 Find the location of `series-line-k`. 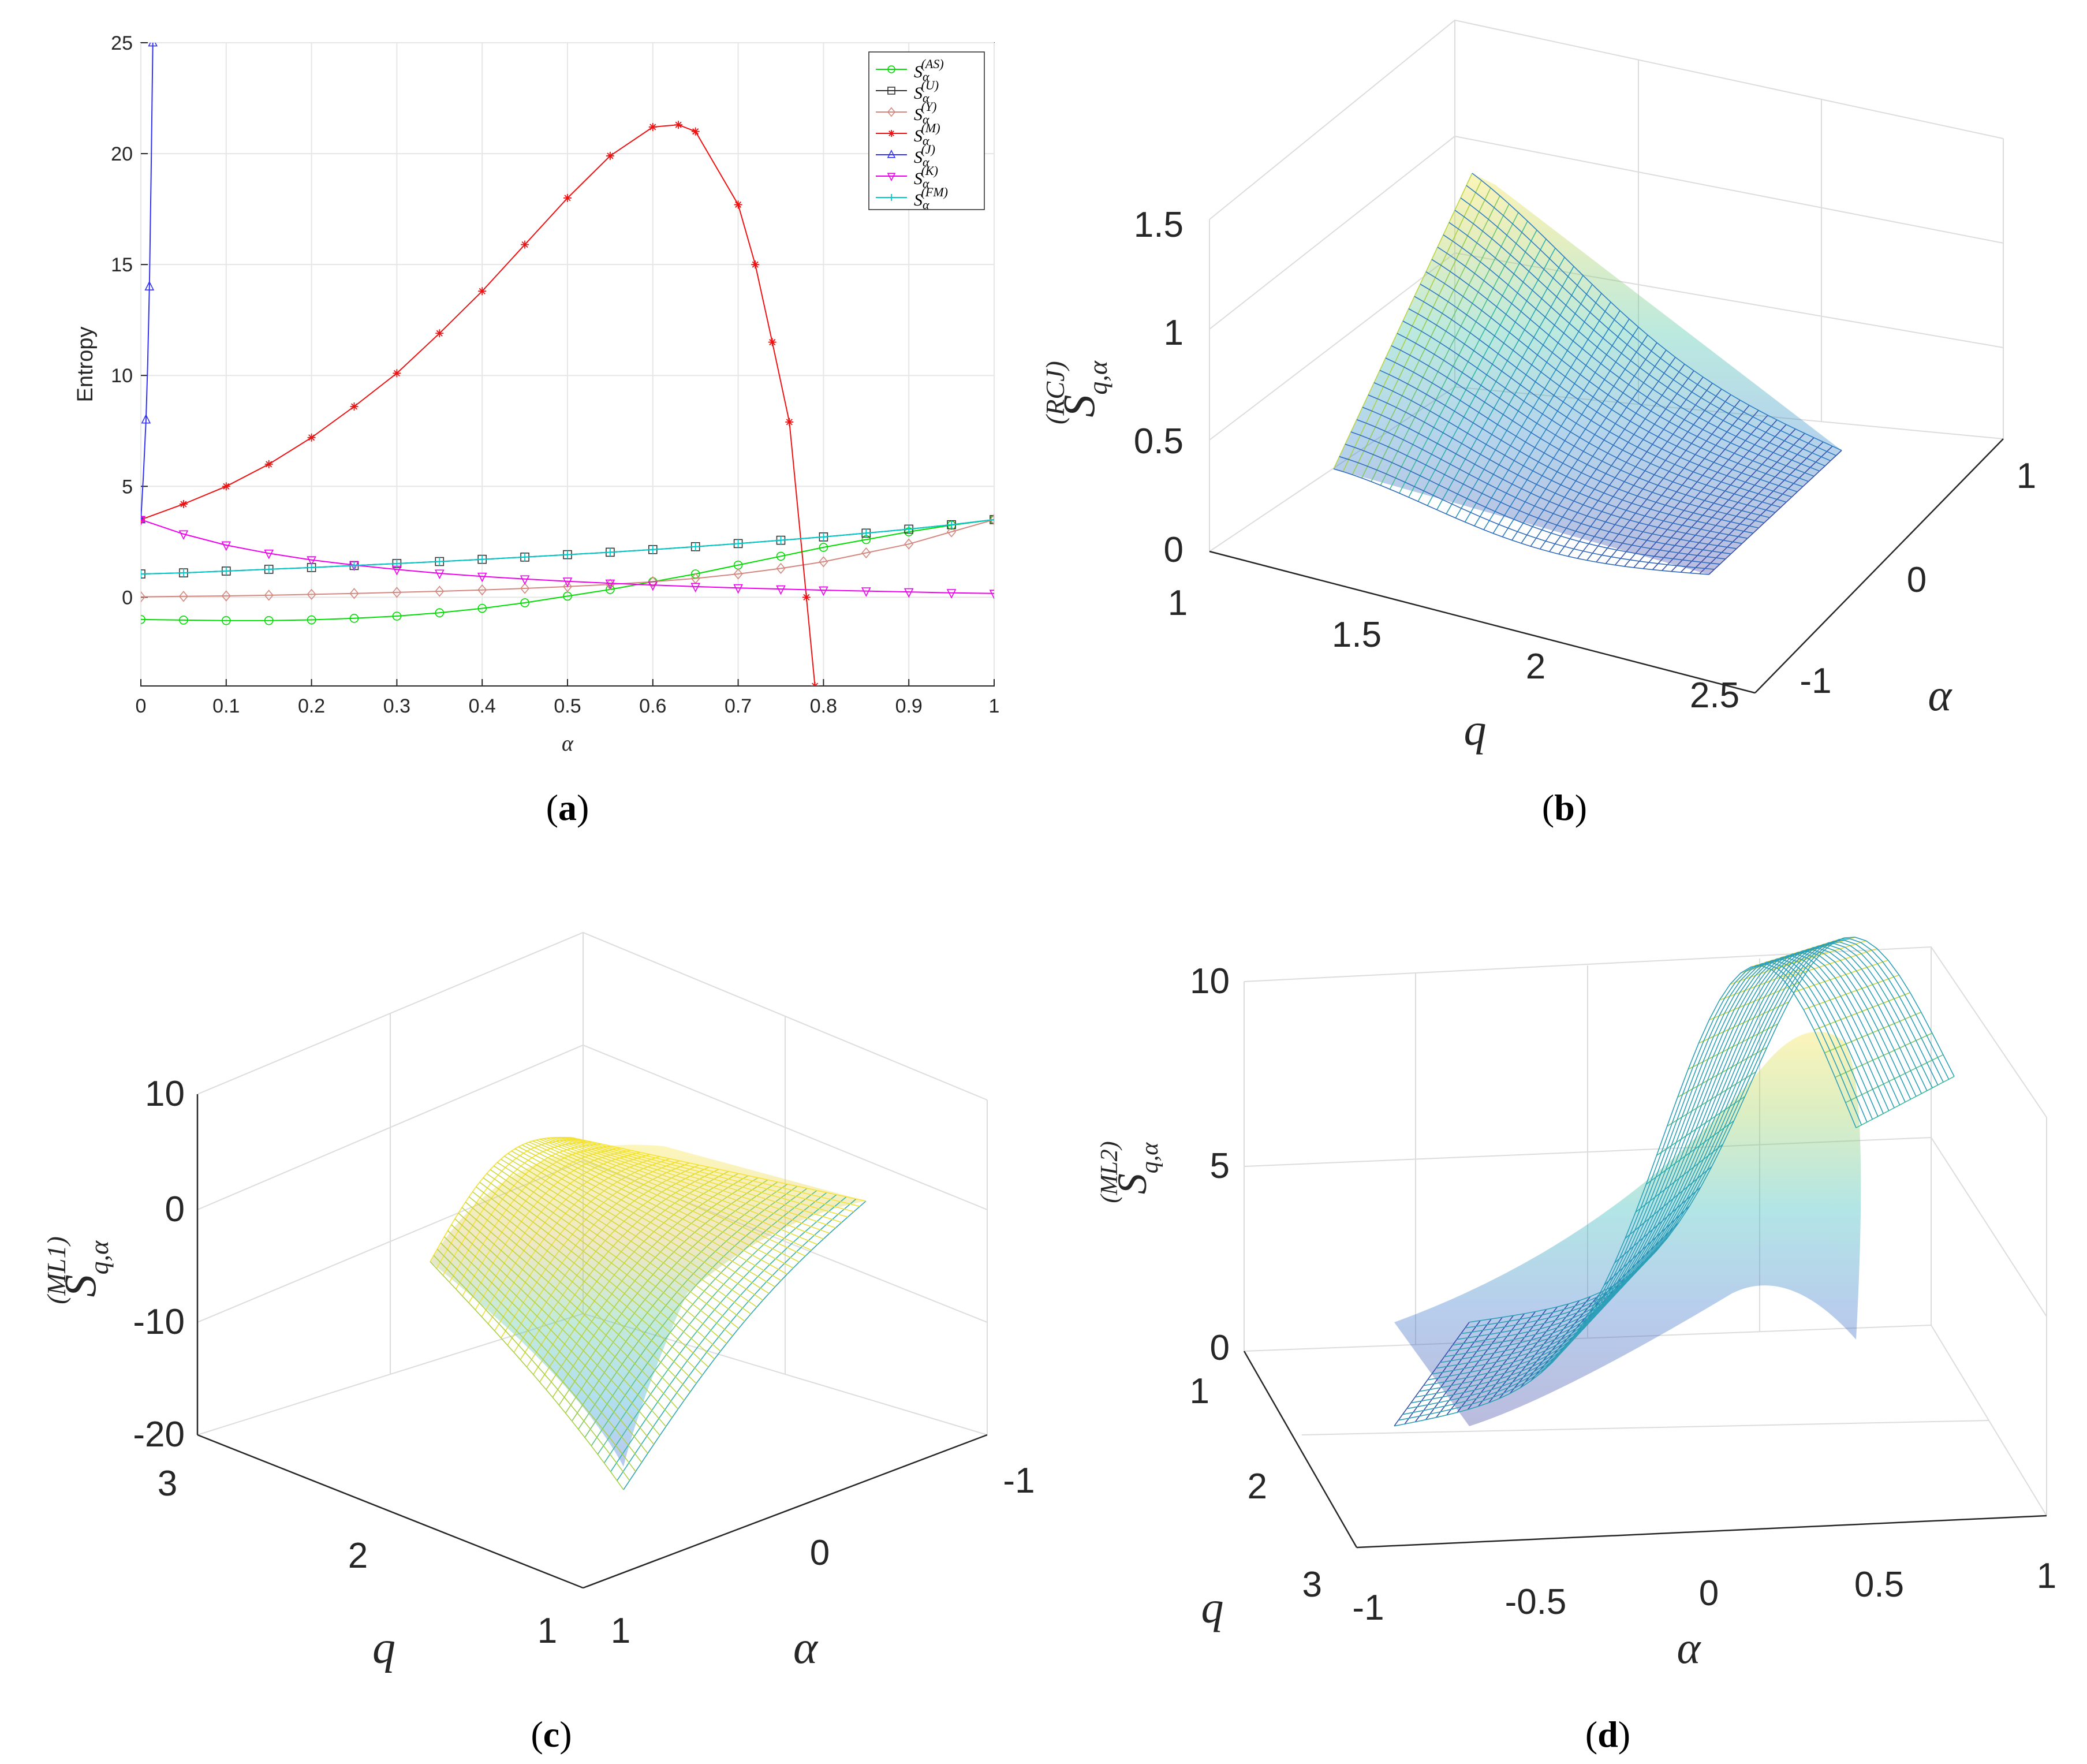

series-line-k is located at coordinates (567, 556).